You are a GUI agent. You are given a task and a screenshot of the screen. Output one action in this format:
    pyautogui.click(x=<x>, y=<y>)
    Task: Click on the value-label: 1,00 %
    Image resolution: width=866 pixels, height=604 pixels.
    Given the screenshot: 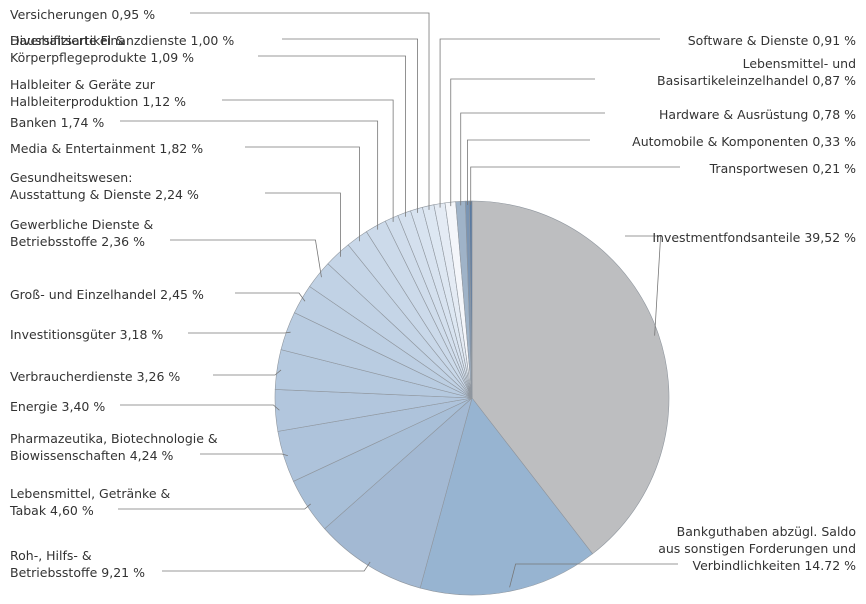 What is the action you would take?
    pyautogui.click(x=212, y=40)
    